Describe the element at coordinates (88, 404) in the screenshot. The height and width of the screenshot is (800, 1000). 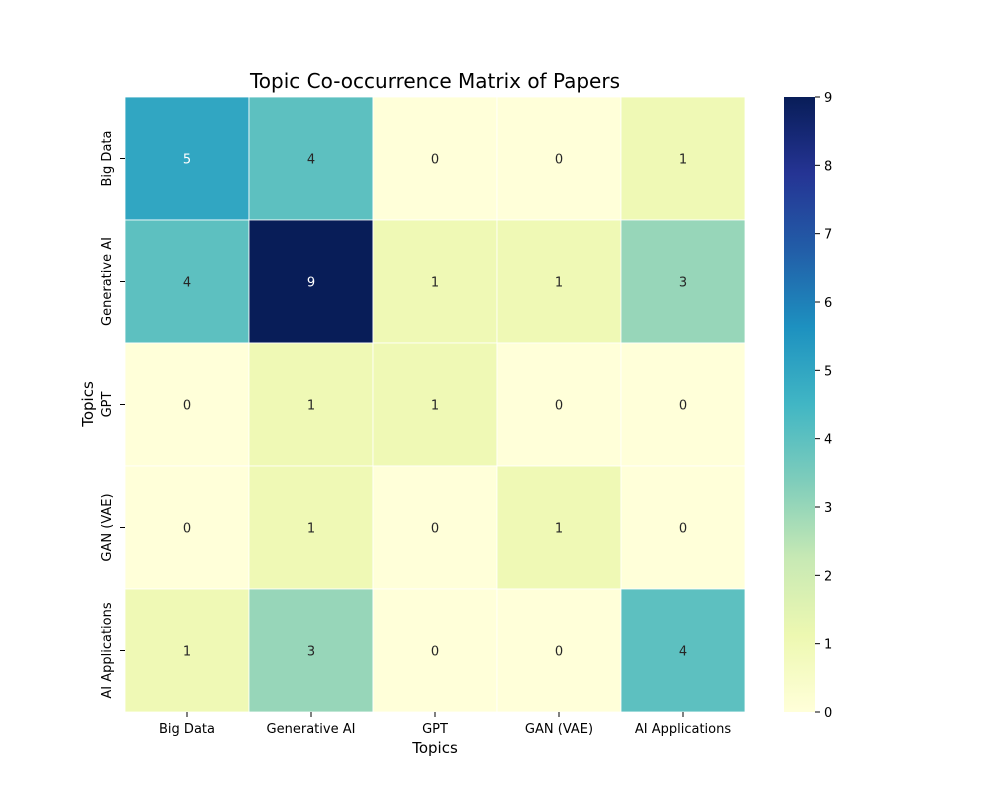
I see `y-axis-label: Topics` at that location.